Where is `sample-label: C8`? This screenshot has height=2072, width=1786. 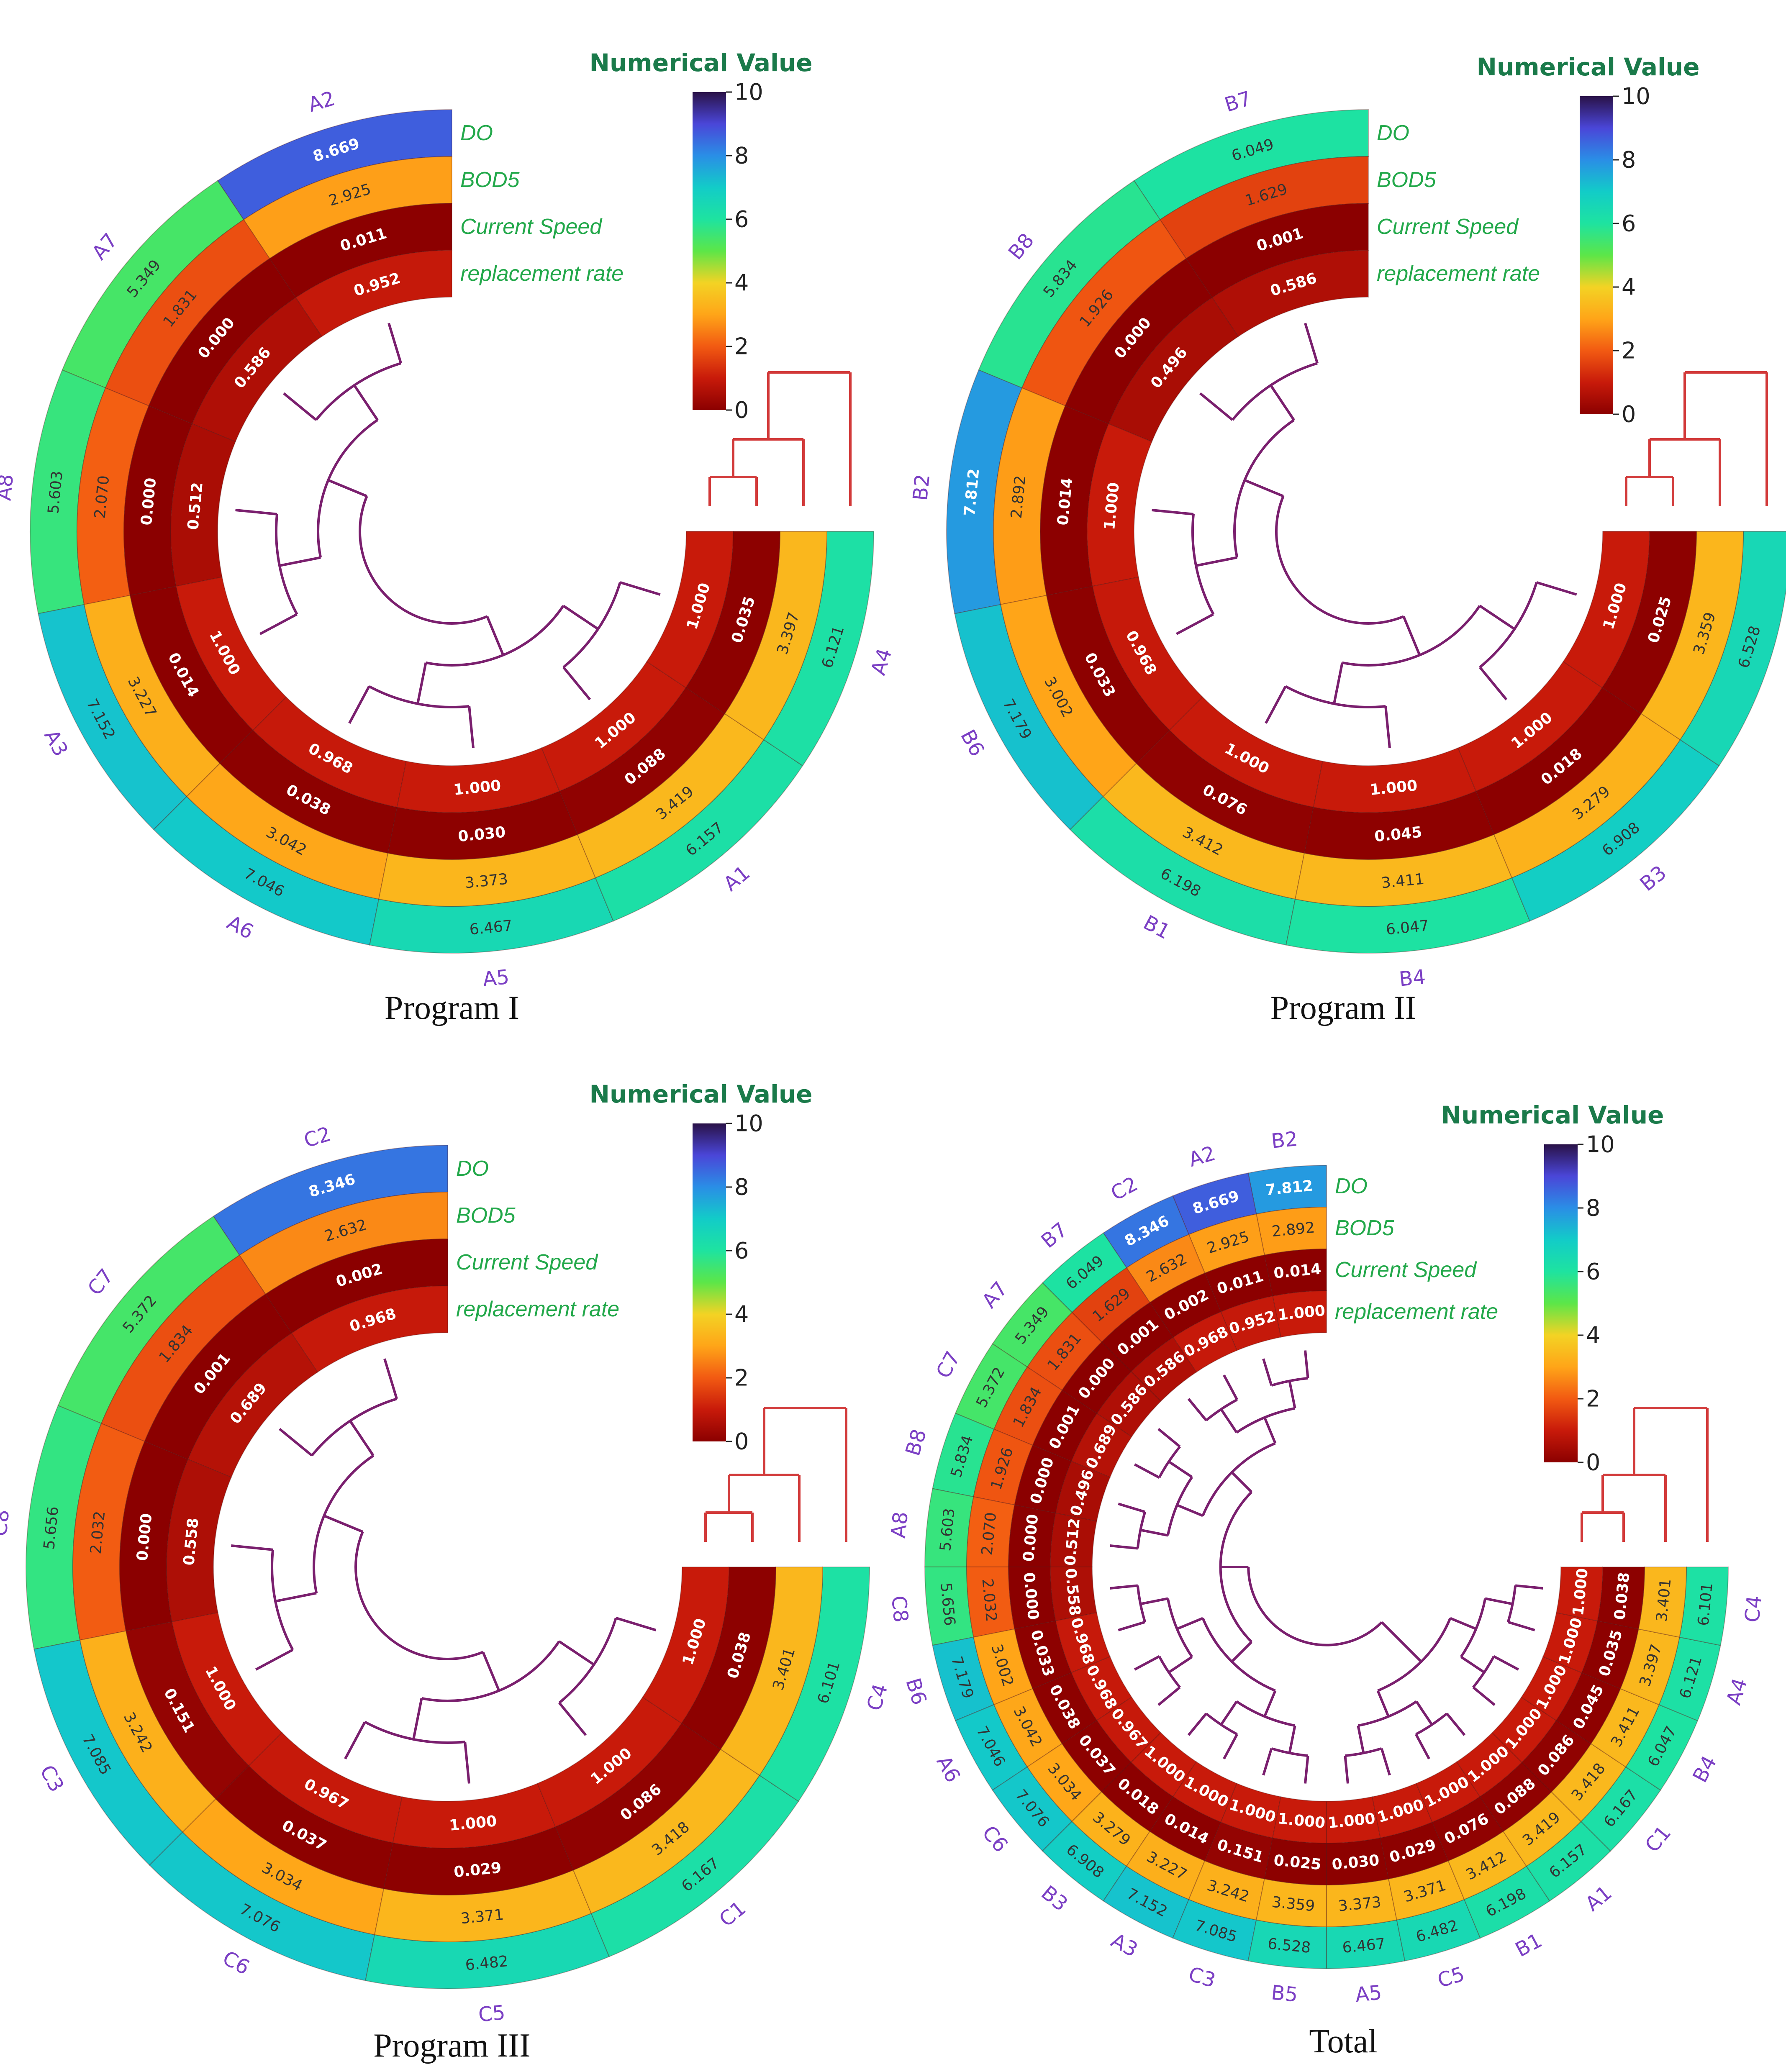 sample-label: C8 is located at coordinates (900, 1609).